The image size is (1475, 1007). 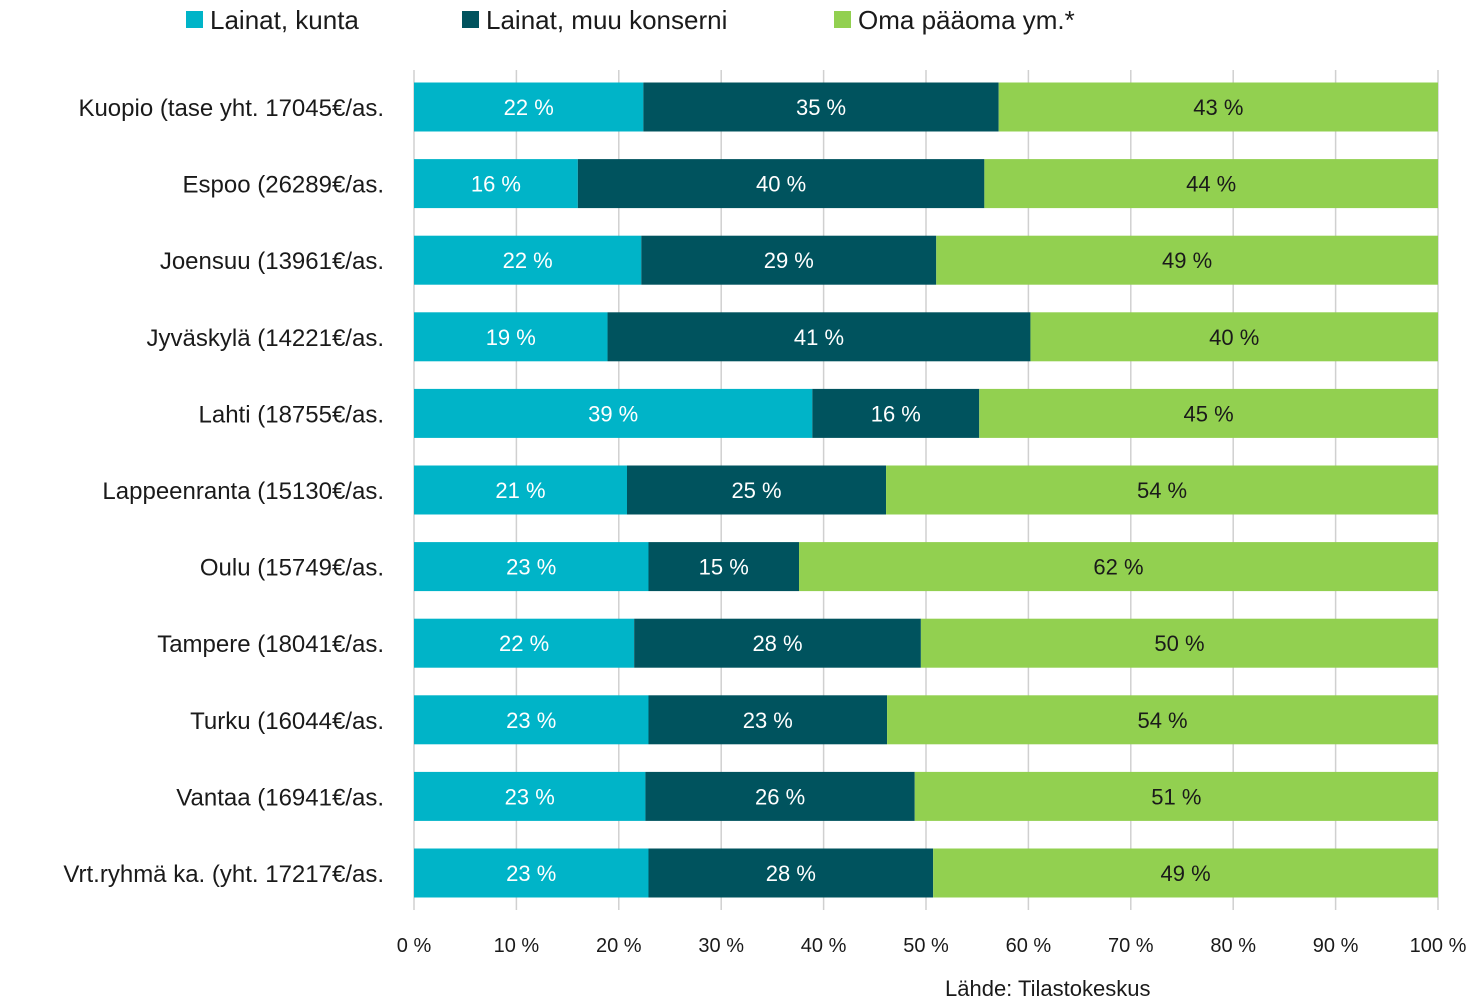 What do you see at coordinates (1336, 946) in the screenshot?
I see `x-tick-label: 90 %` at bounding box center [1336, 946].